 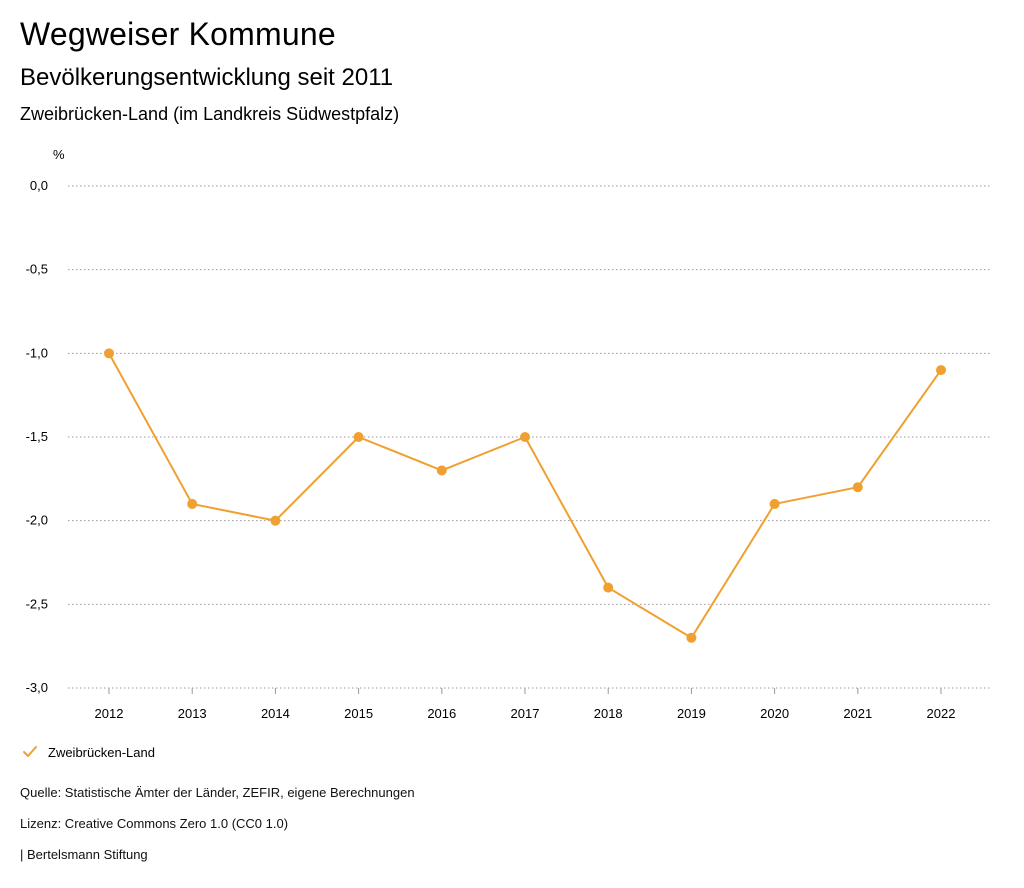 I want to click on x-tick-label: 2014, so click(x=275, y=713).